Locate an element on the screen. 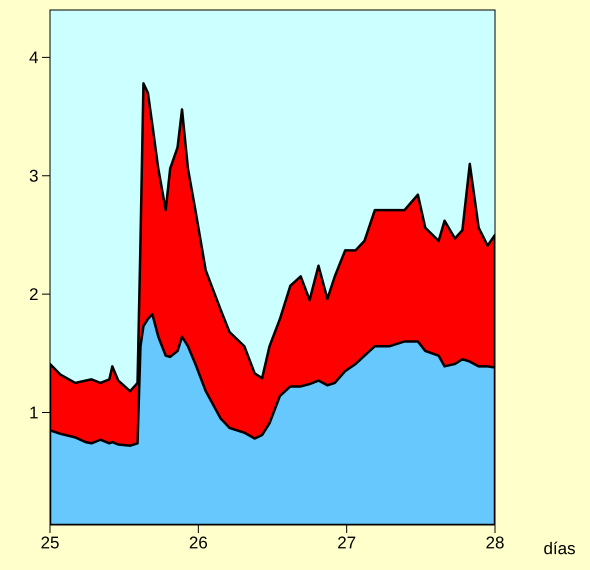 The width and height of the screenshot is (590, 570). x-axis-title: días is located at coordinates (559, 548).